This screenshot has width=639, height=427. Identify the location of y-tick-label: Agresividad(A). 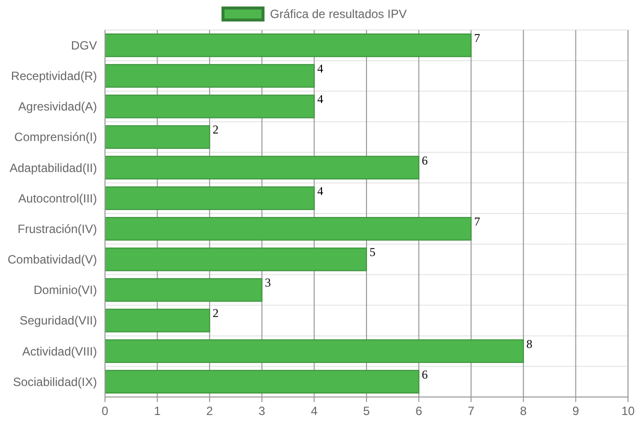
(57, 107).